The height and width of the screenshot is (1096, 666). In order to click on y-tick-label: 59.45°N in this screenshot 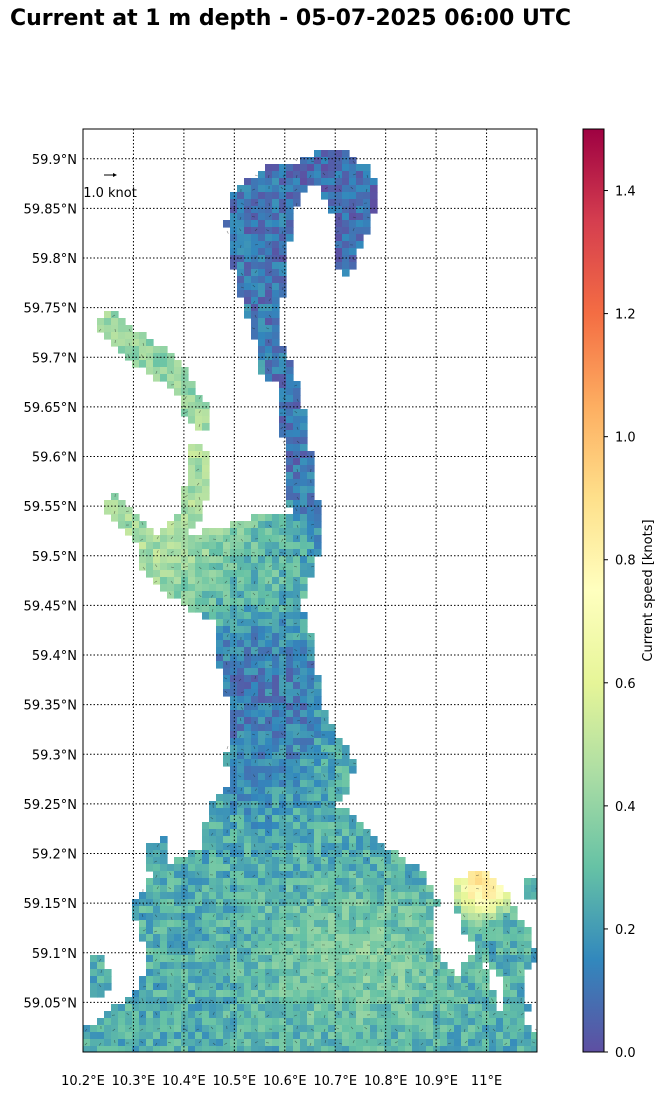, I will do `click(50, 606)`.